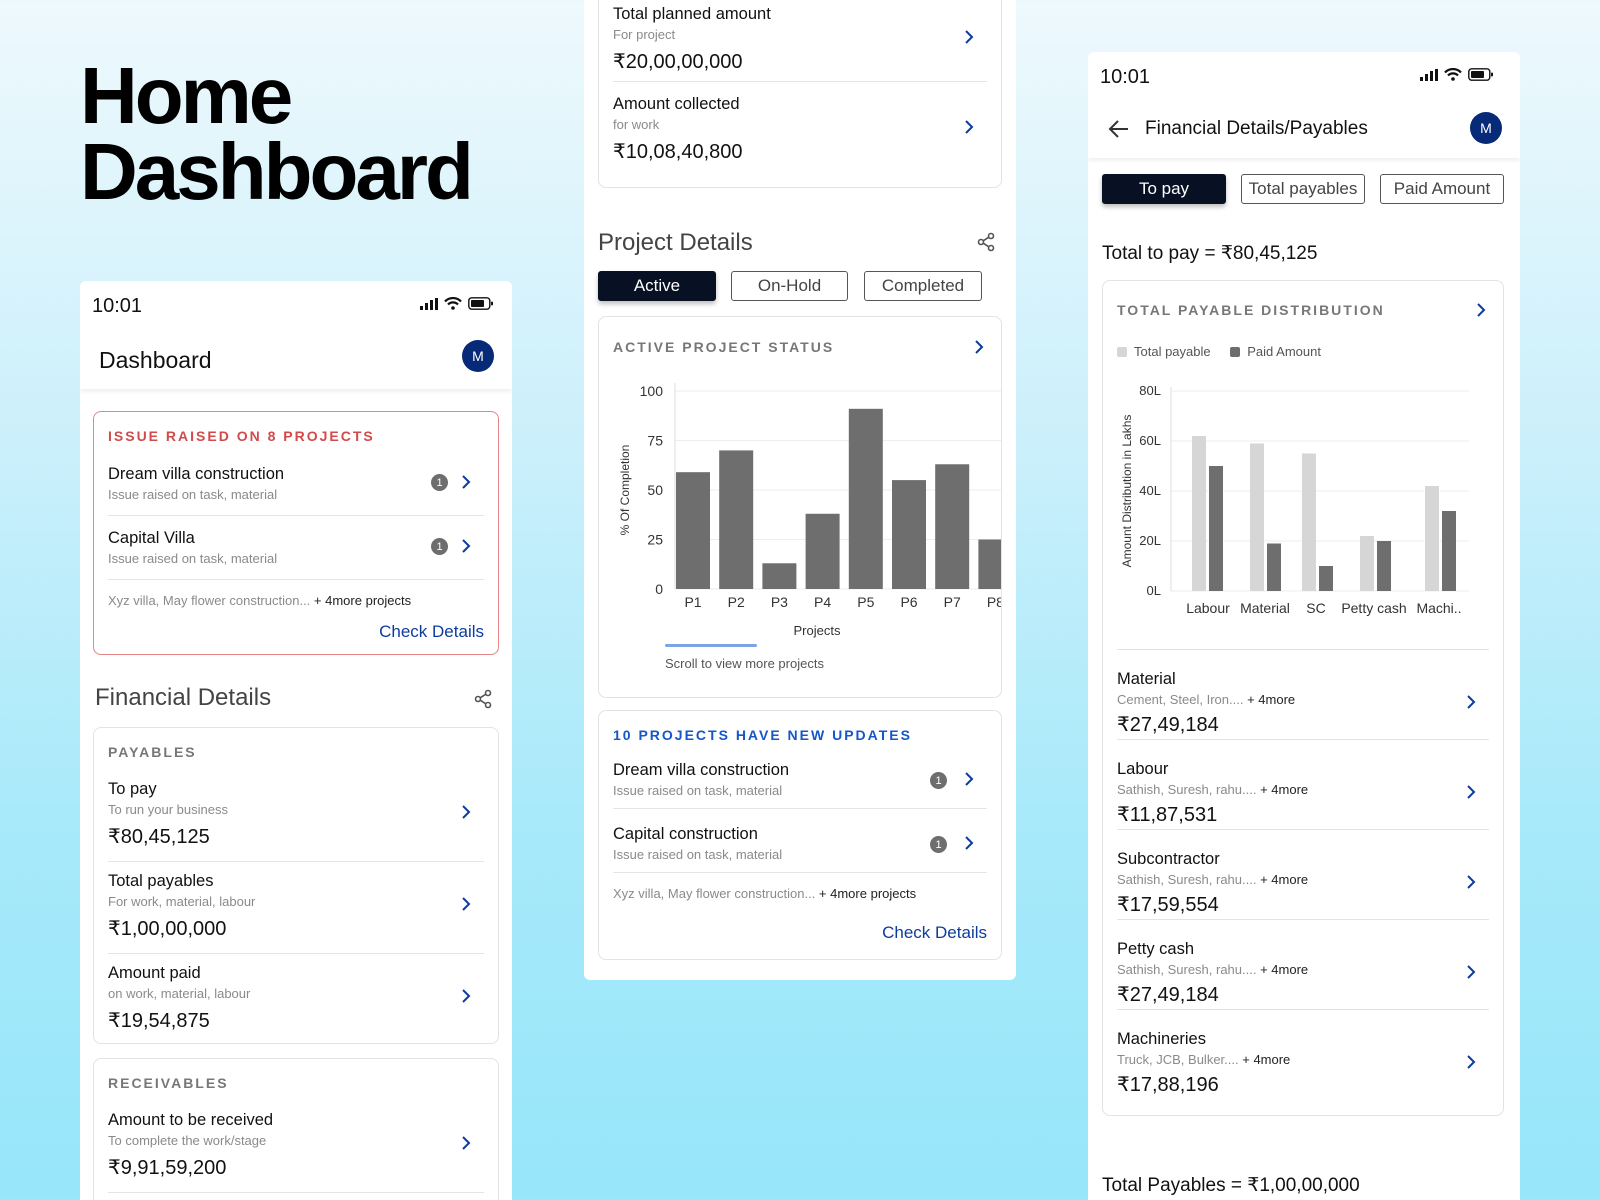 The image size is (1600, 1200). I want to click on category-value: ₹17,88,196, so click(1168, 1085).